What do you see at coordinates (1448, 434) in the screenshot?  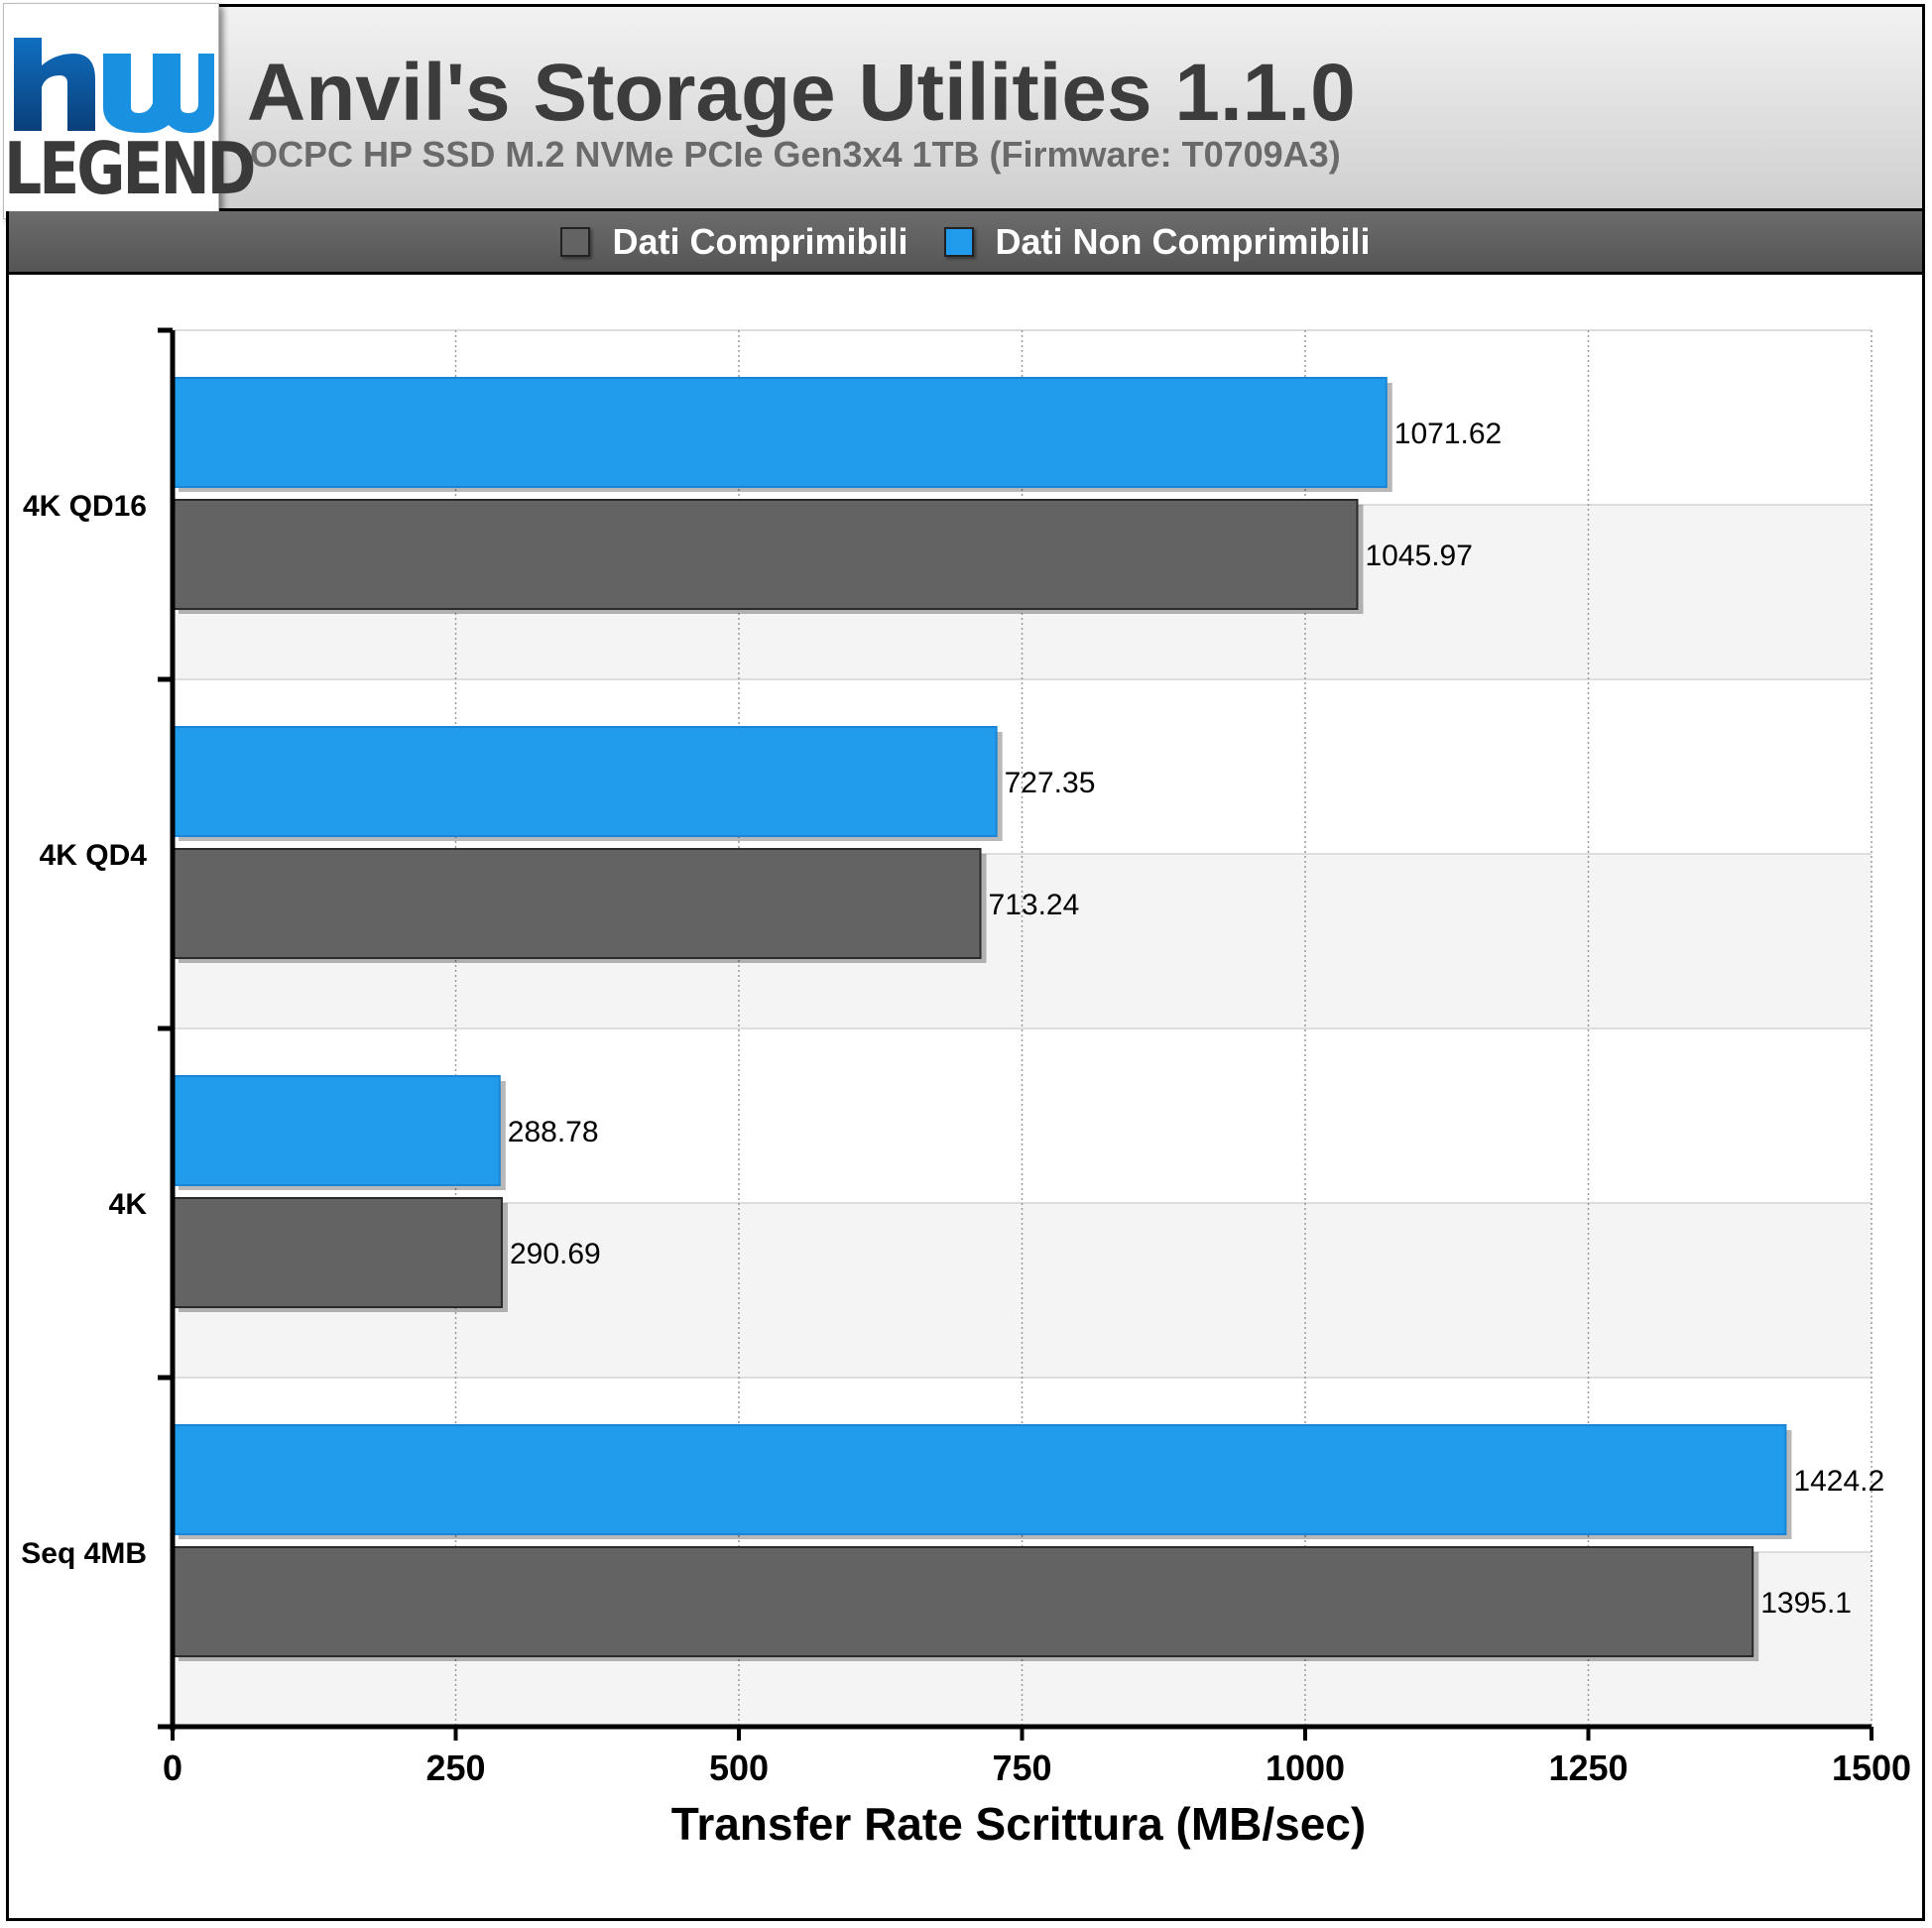 I see `data-label: 1071.62` at bounding box center [1448, 434].